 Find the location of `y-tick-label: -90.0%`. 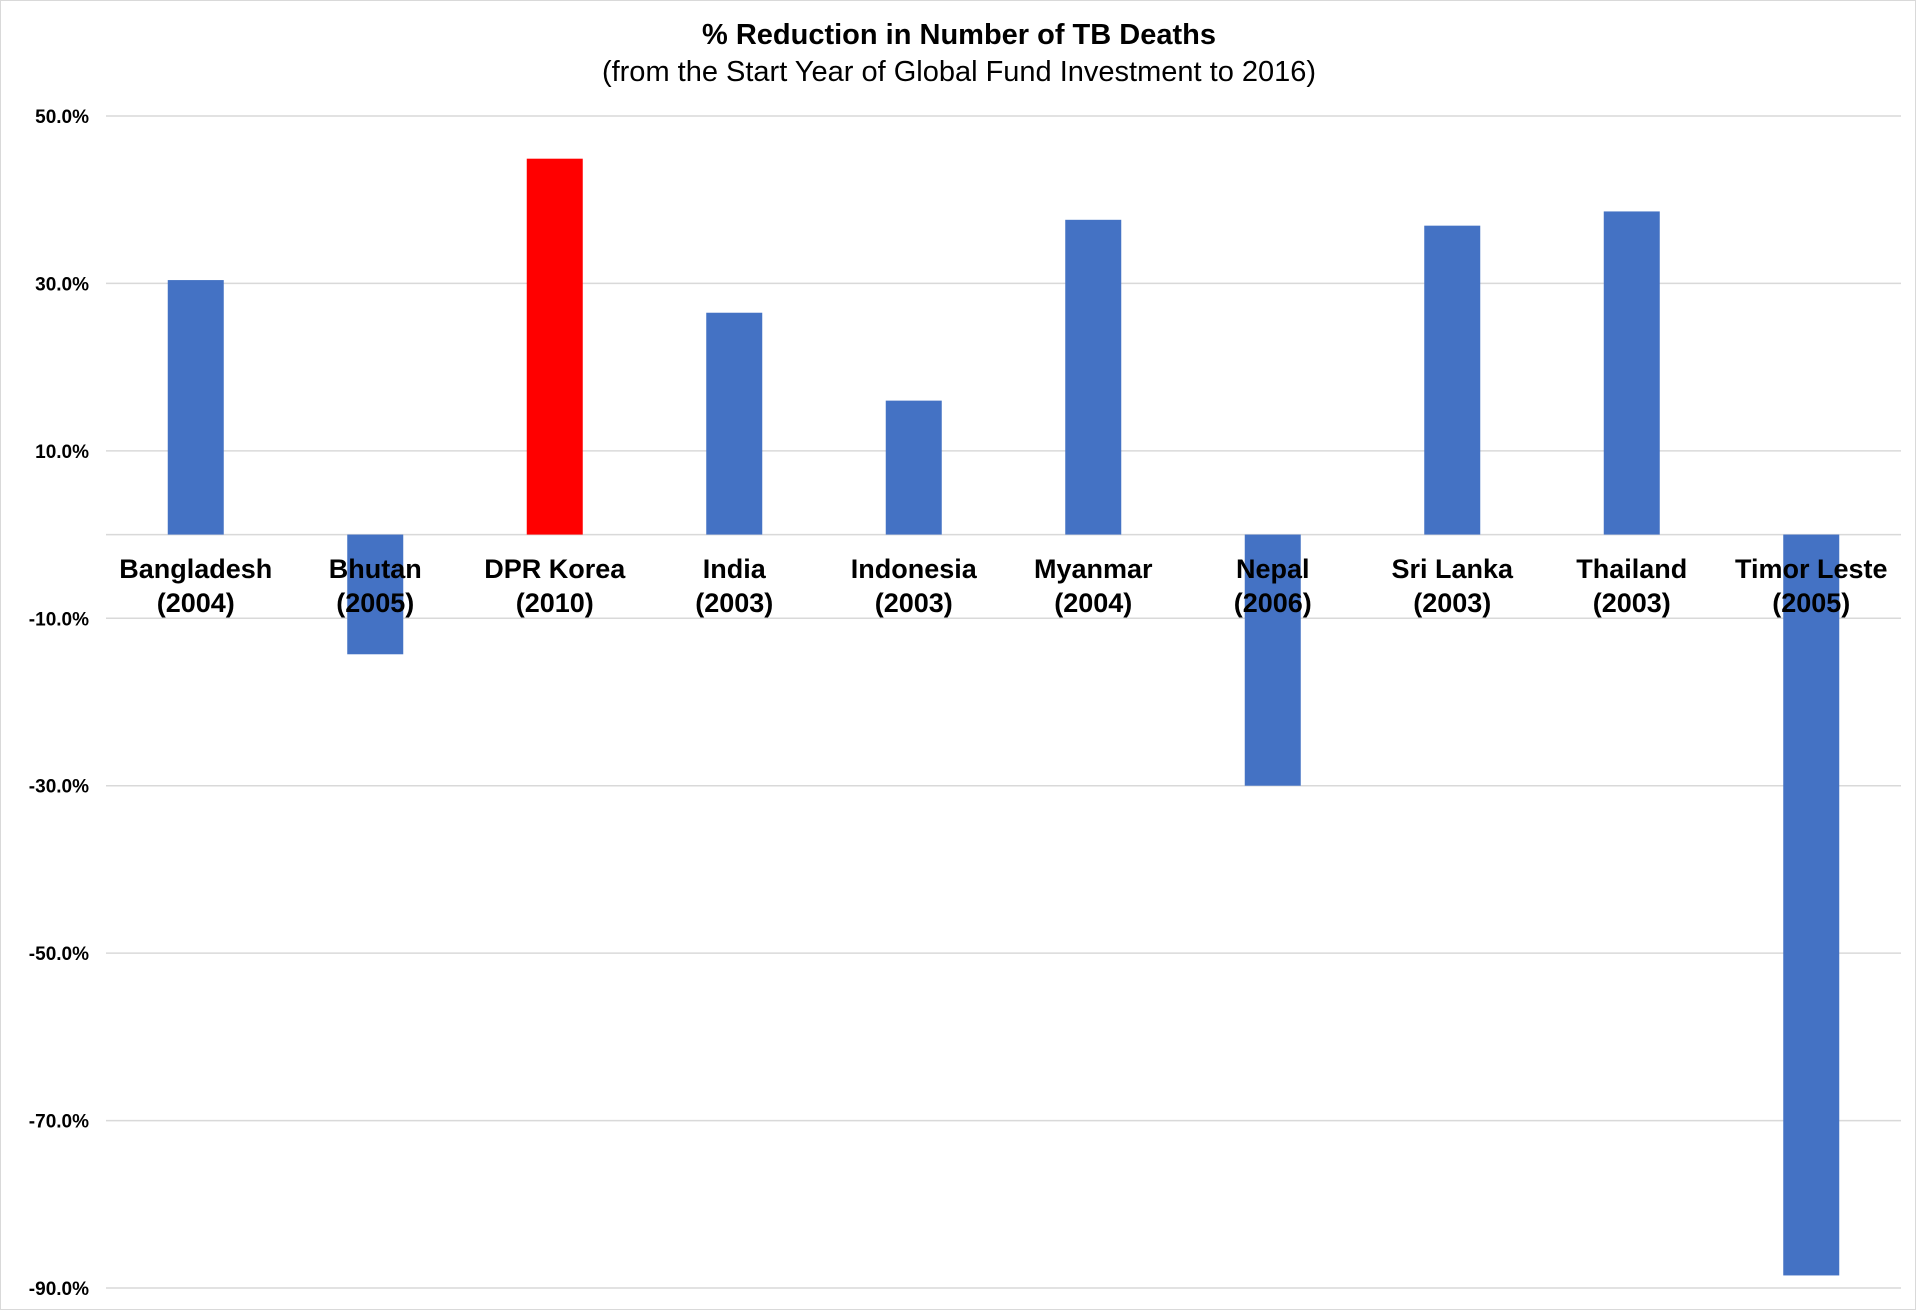

y-tick-label: -90.0% is located at coordinates (59, 1289).